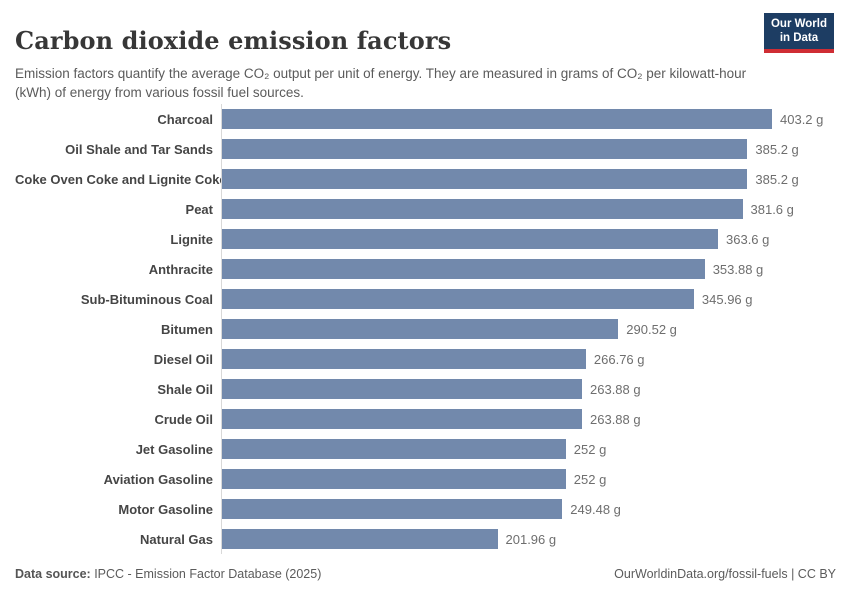  I want to click on category-label: Natural Gas, so click(176, 539).